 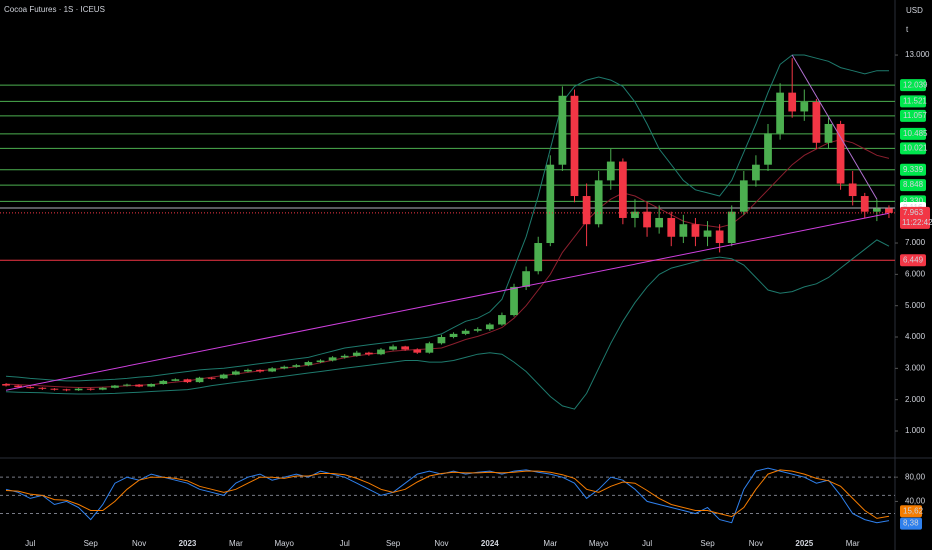 I want to click on osc-tick-label: 80,00, so click(x=915, y=476).